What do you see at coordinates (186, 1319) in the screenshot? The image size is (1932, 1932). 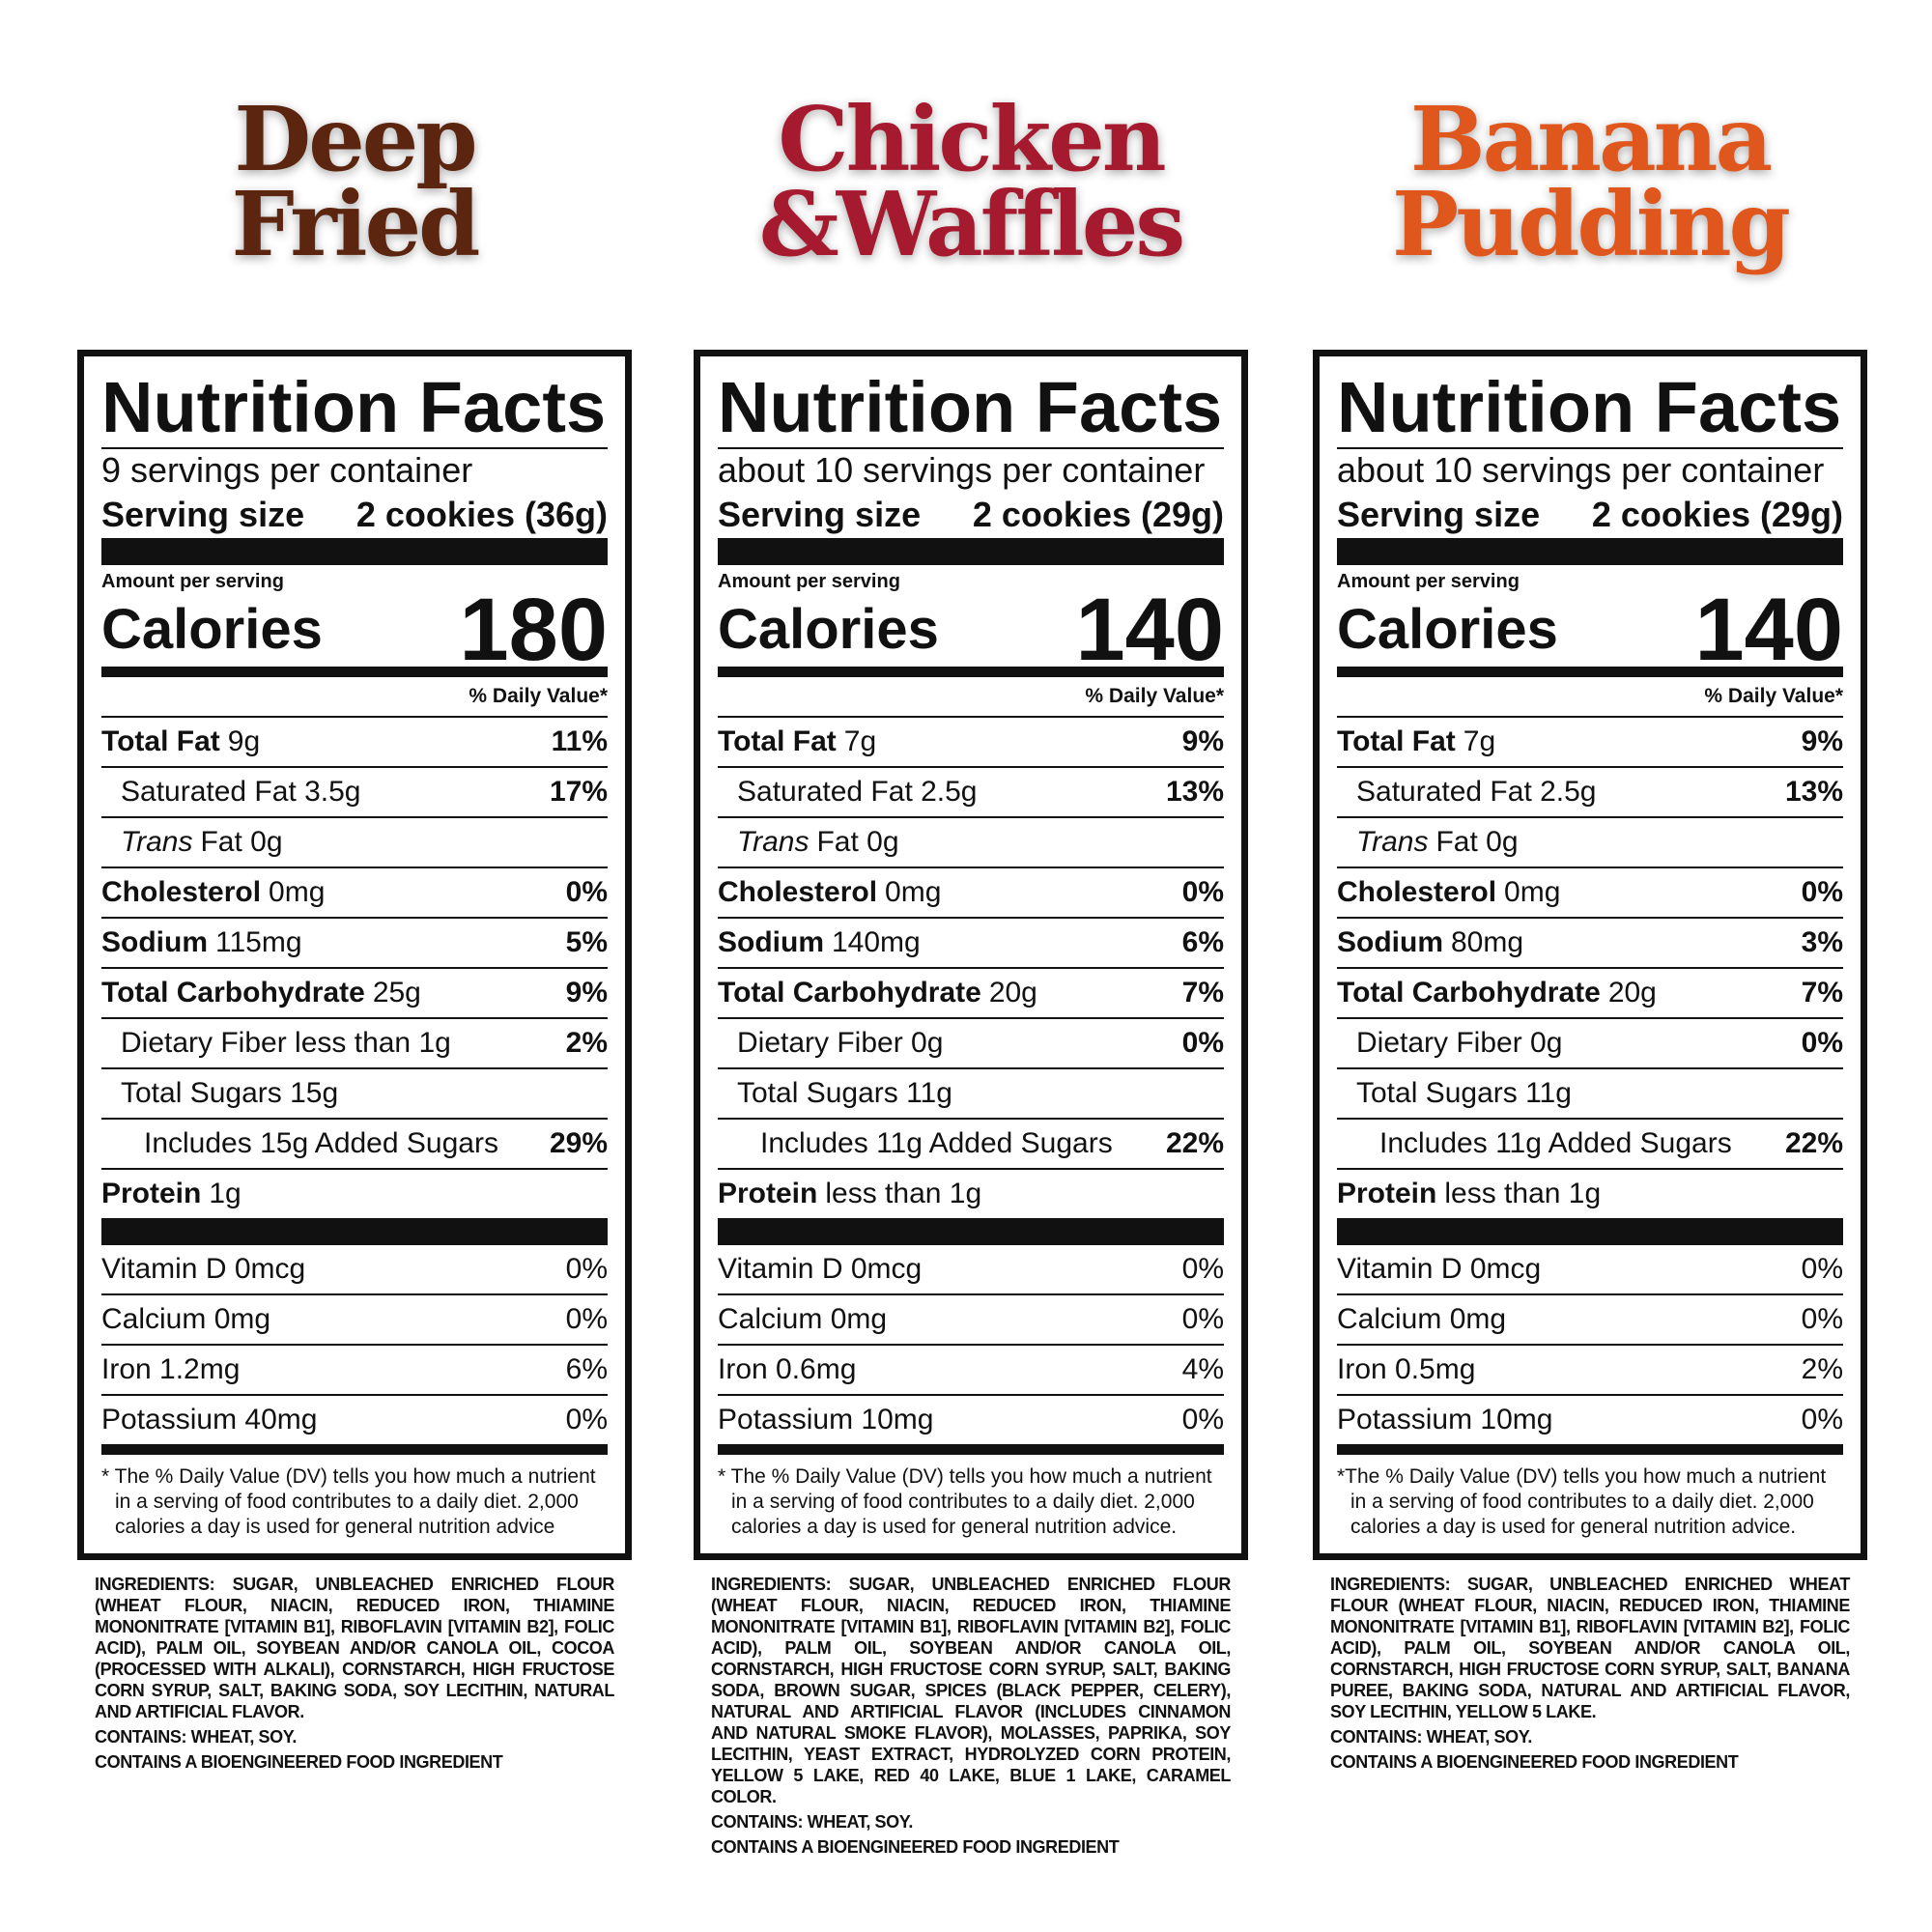 I see `vitamin-name: Calcium 0mg` at bounding box center [186, 1319].